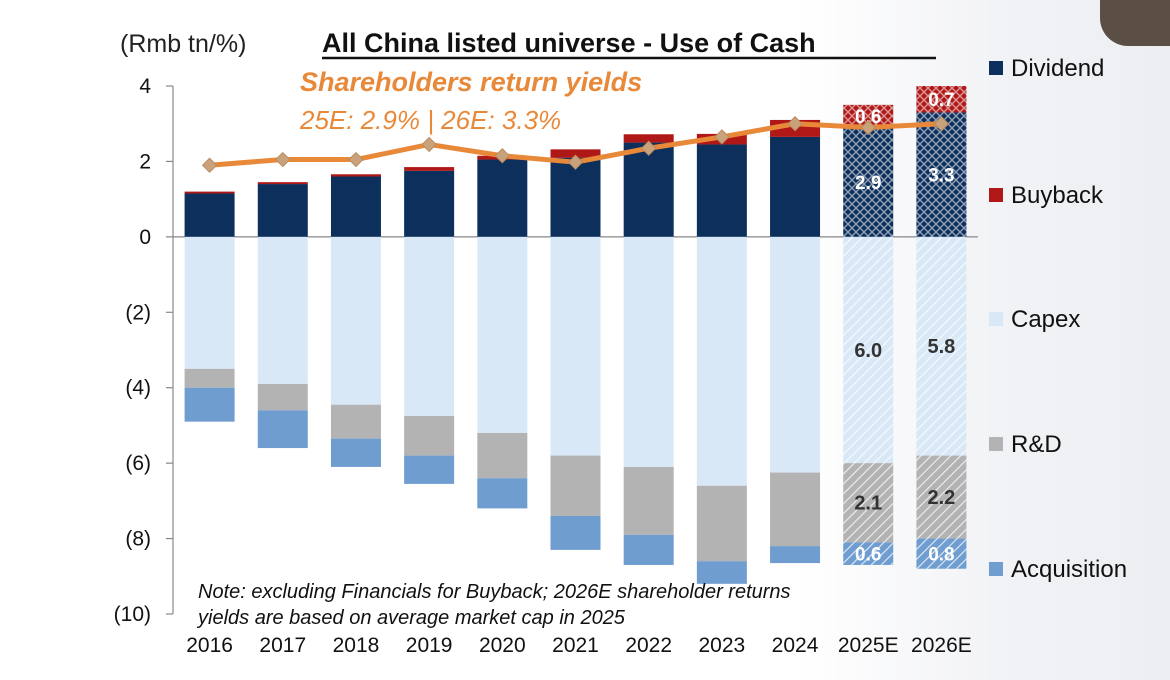 The image size is (1170, 680). Describe the element at coordinates (429, 436) in the screenshot. I see `bar-r-d-2019` at that location.